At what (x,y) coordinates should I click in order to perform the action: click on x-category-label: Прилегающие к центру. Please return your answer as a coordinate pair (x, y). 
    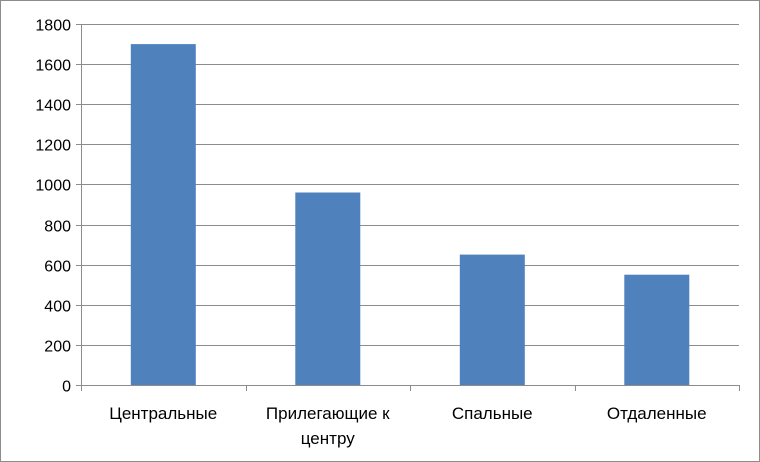
    Looking at the image, I should click on (328, 426).